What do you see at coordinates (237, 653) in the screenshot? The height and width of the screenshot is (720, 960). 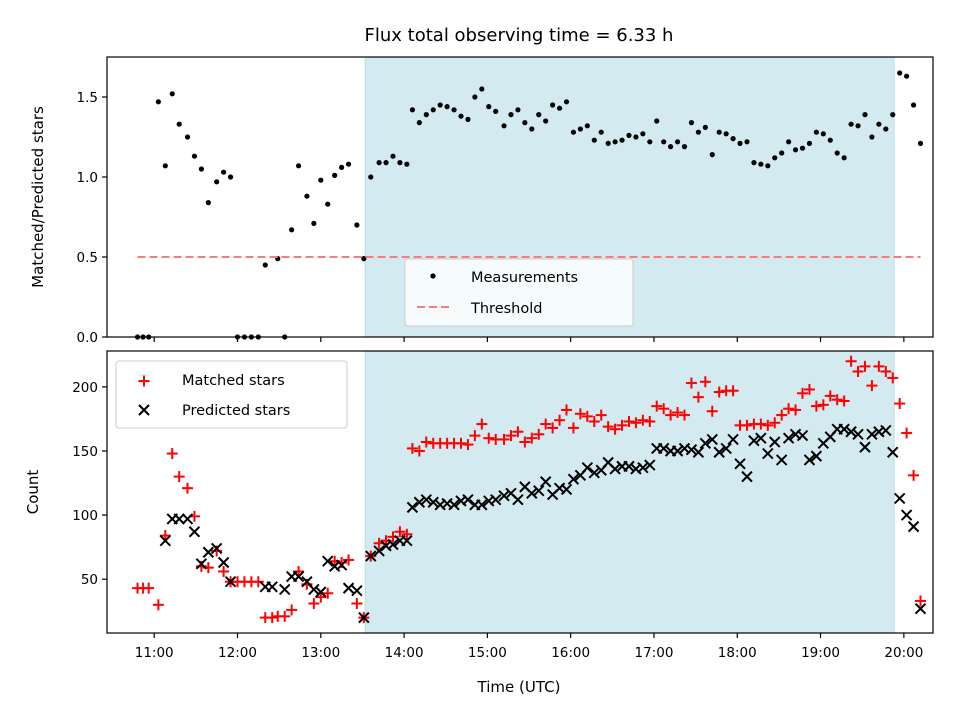 I see `bottom-x-tick-label: 12:00` at bounding box center [237, 653].